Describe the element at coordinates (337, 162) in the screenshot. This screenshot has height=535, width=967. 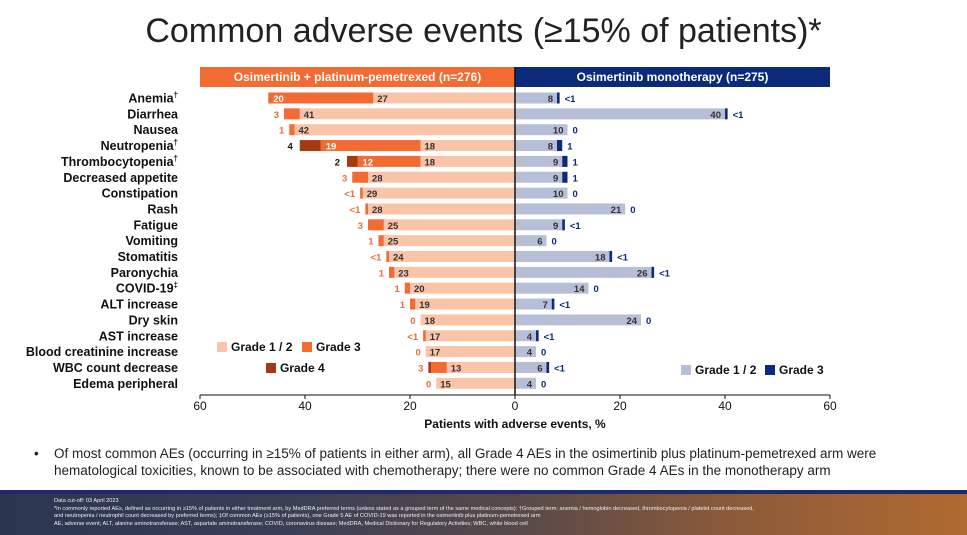
I see `left-label-grade4: 2` at that location.